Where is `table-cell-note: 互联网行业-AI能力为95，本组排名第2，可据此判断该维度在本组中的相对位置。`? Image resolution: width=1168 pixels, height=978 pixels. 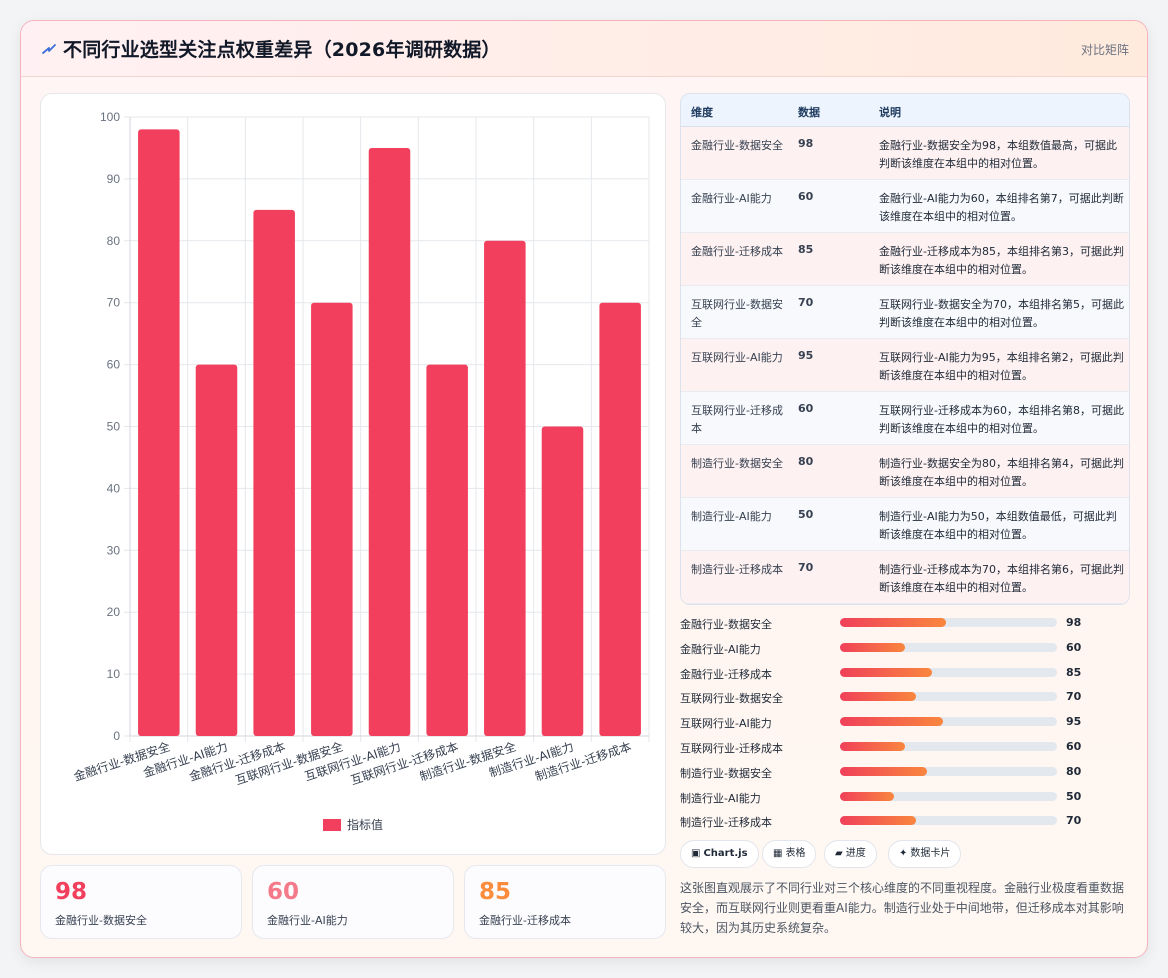 table-cell-note: 互联网行业-AI能力为95，本组排名第2，可据此判断该维度在本组中的相对位置。 is located at coordinates (1001, 366).